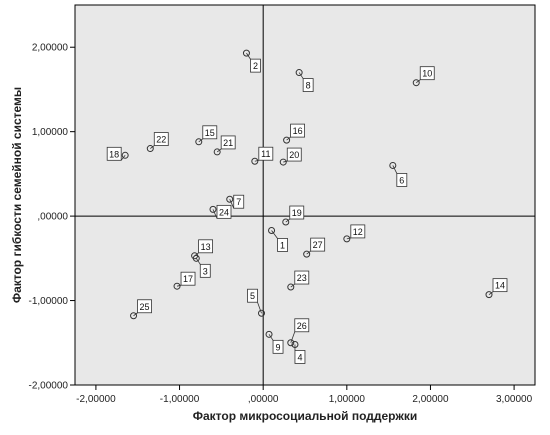 This screenshot has width=550, height=435. What do you see at coordinates (347, 399) in the screenshot?
I see `x-tick-label: 1,00000` at bounding box center [347, 399].